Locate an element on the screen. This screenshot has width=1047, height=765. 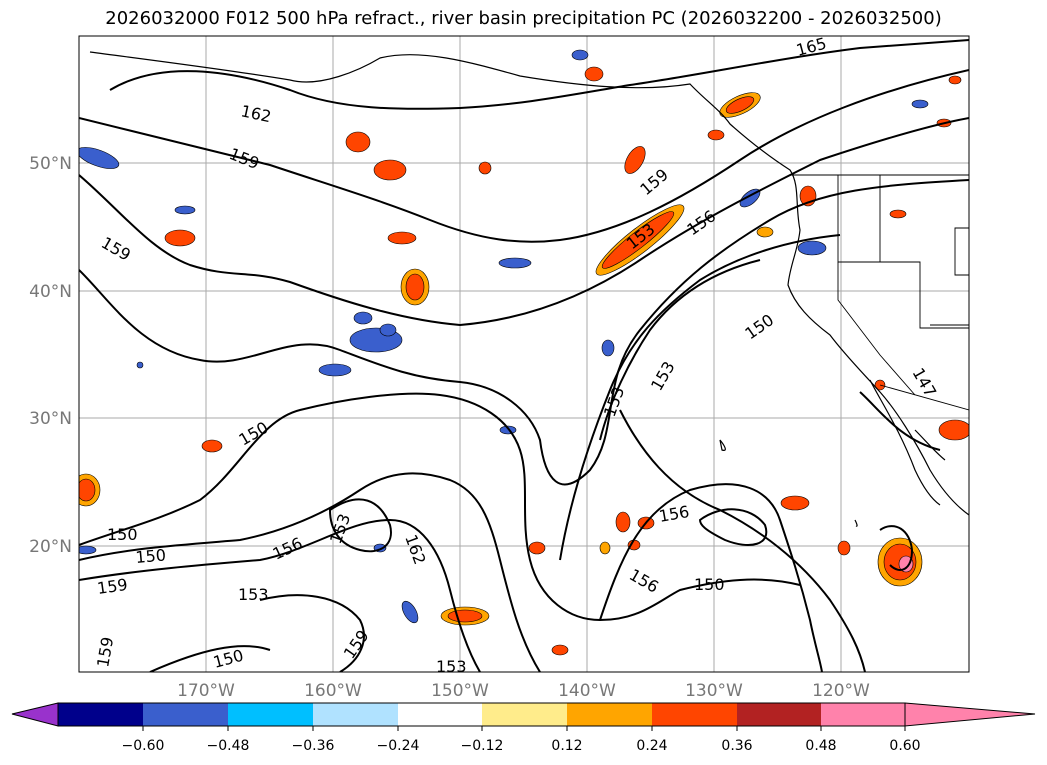
political-borders is located at coordinates (879, 292).